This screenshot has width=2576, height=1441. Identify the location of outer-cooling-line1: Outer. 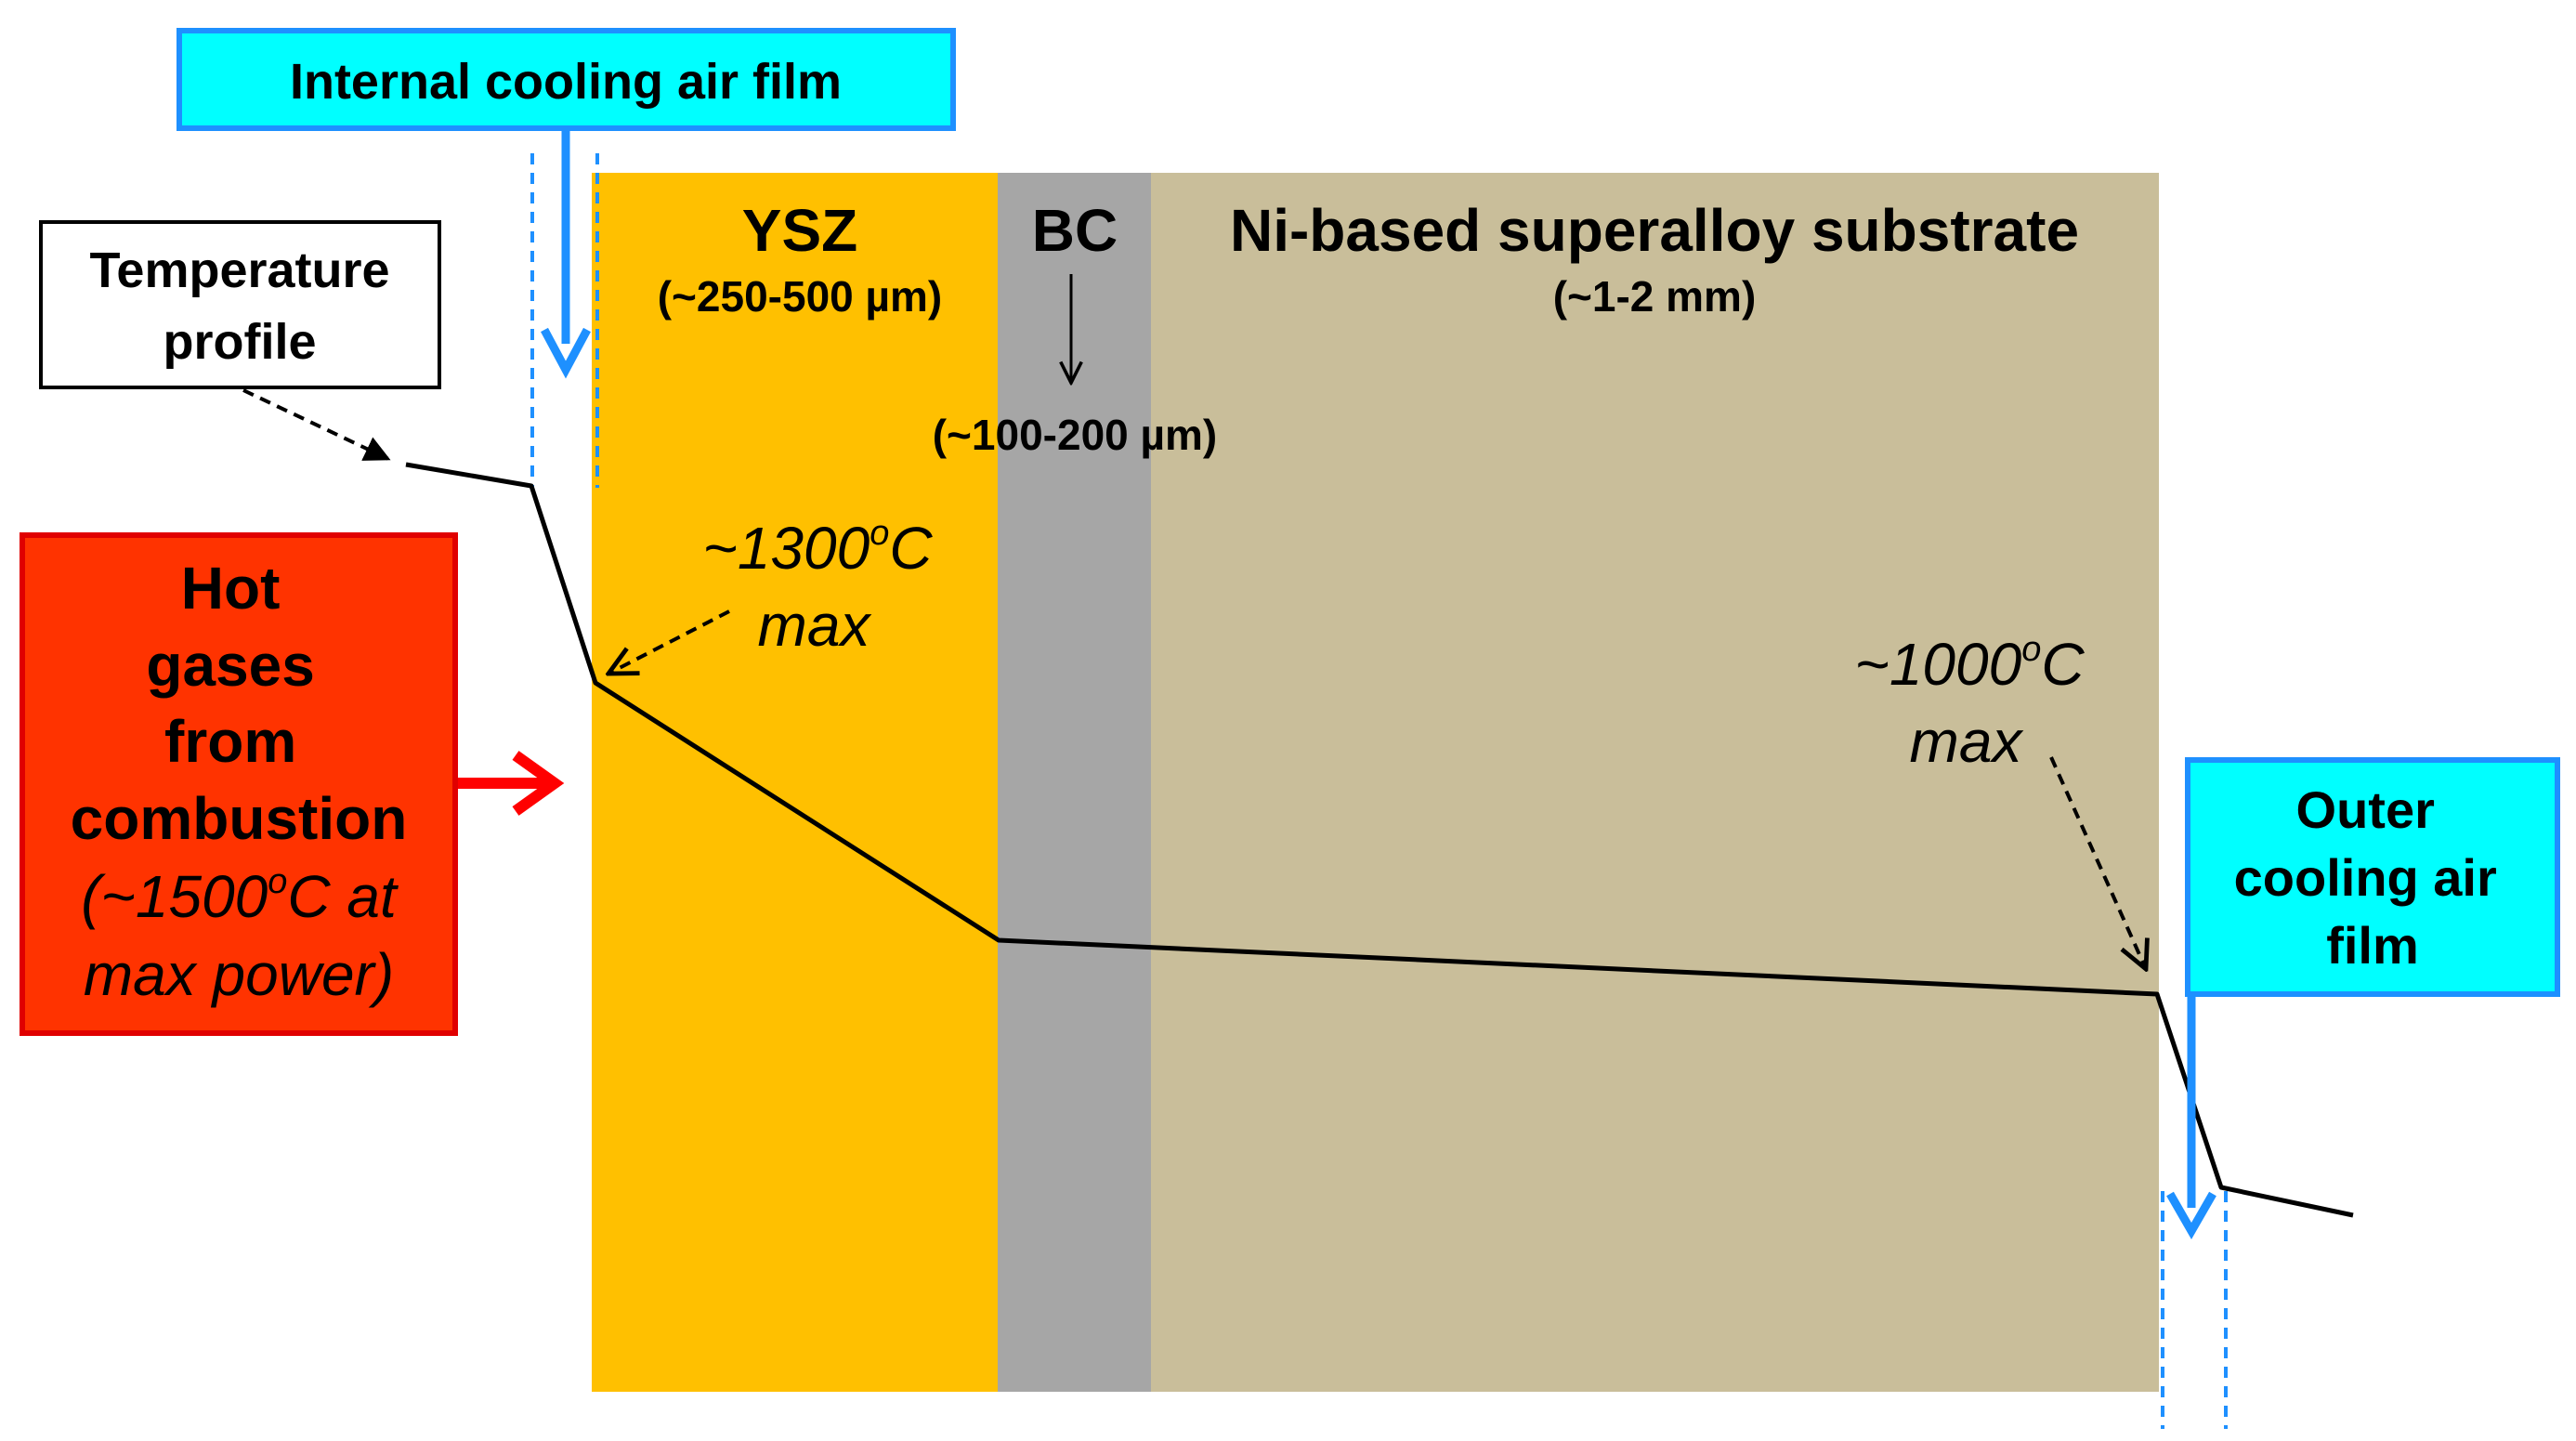
(2365, 809).